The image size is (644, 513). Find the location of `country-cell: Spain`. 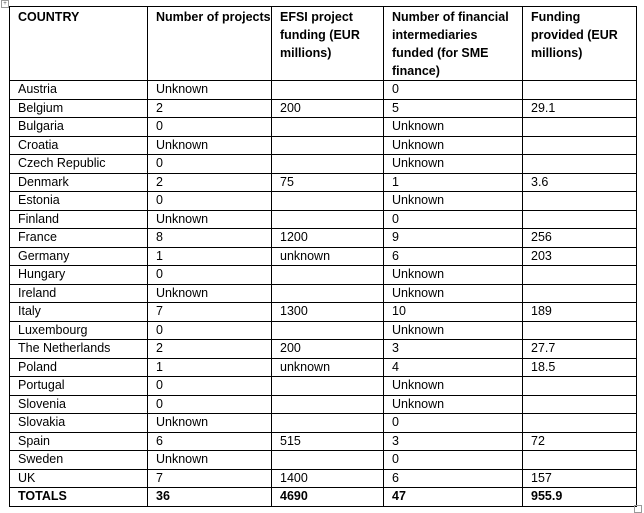

country-cell: Spain is located at coordinates (78, 441).